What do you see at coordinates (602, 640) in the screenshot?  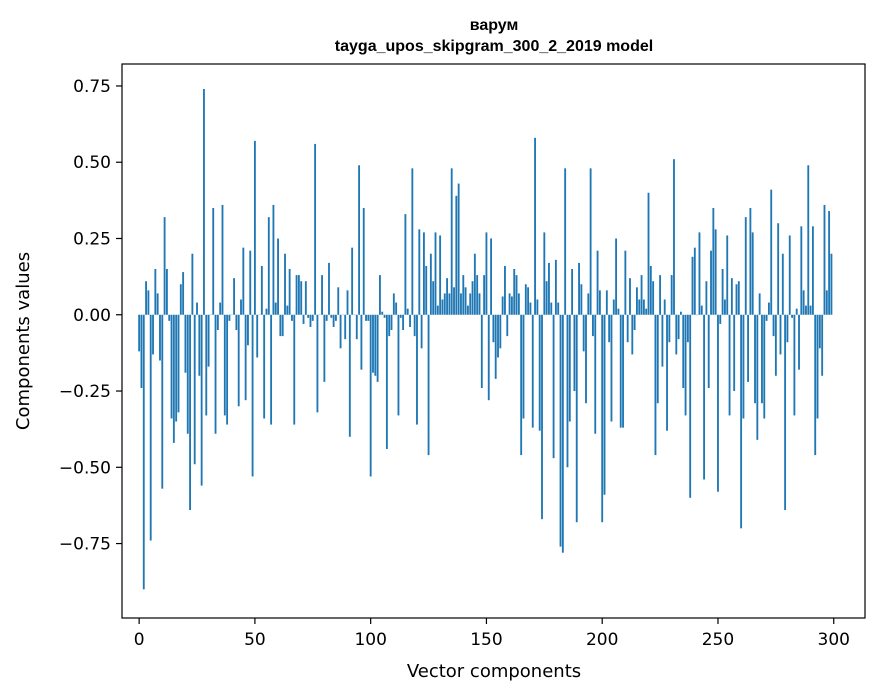 I see `x-tick-label: 200` at bounding box center [602, 640].